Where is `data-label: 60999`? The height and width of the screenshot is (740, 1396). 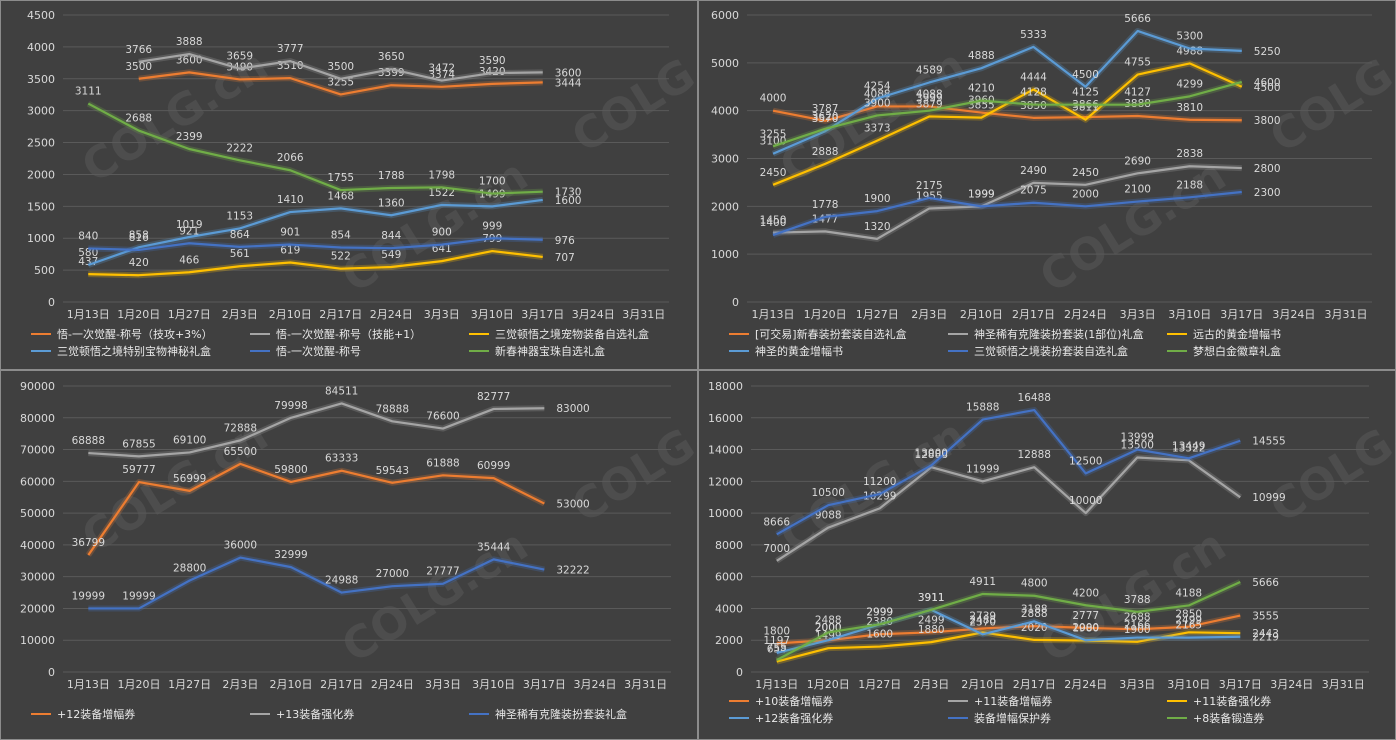
data-label: 60999 is located at coordinates (493, 466).